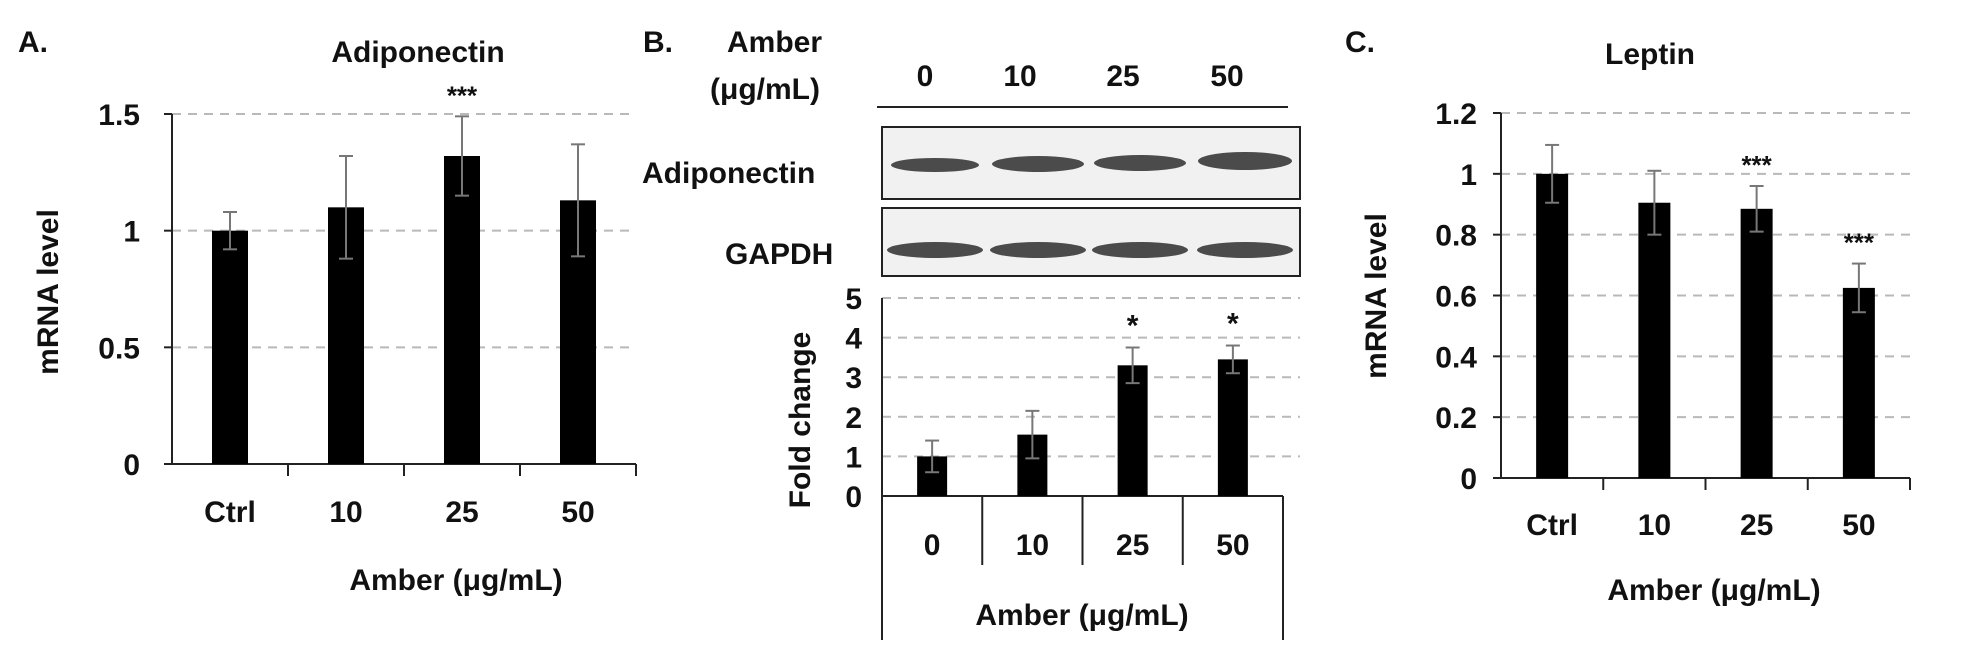  Describe the element at coordinates (1226, 76) in the screenshot. I see `blot-lane-label: 50` at that location.